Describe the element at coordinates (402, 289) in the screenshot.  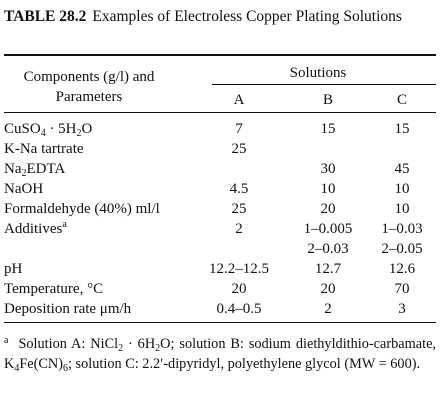
I see `cell-c: 70` at that location.